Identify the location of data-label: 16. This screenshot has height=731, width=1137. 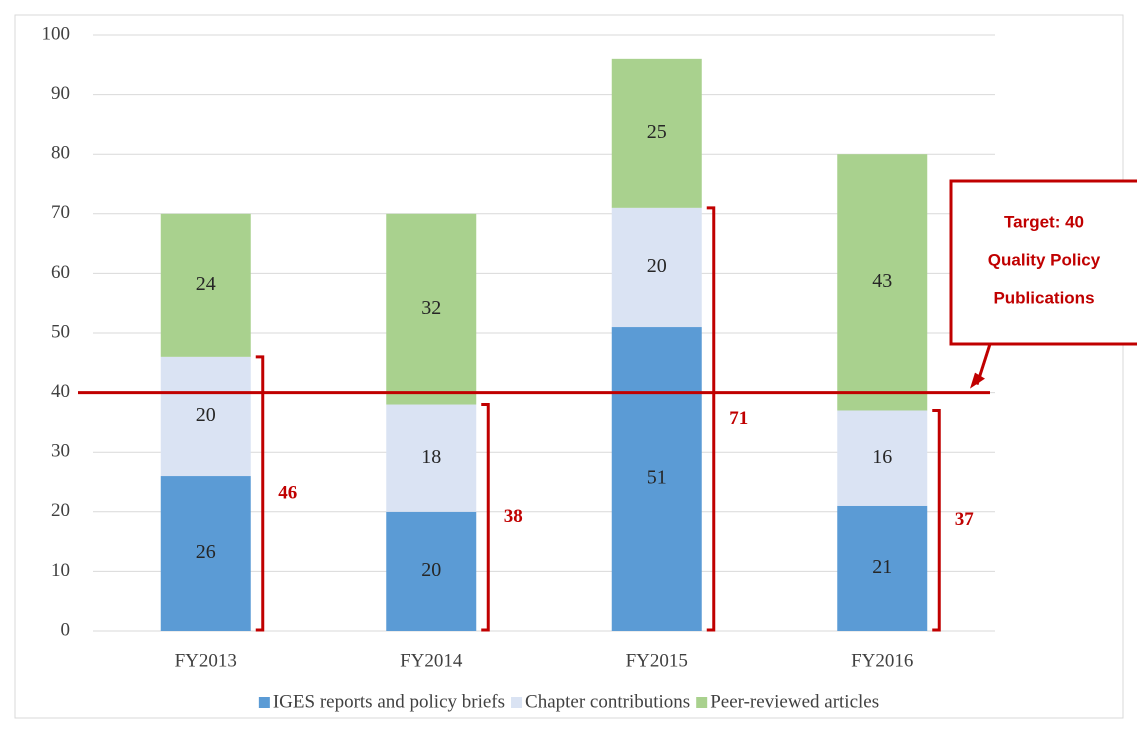
(882, 457).